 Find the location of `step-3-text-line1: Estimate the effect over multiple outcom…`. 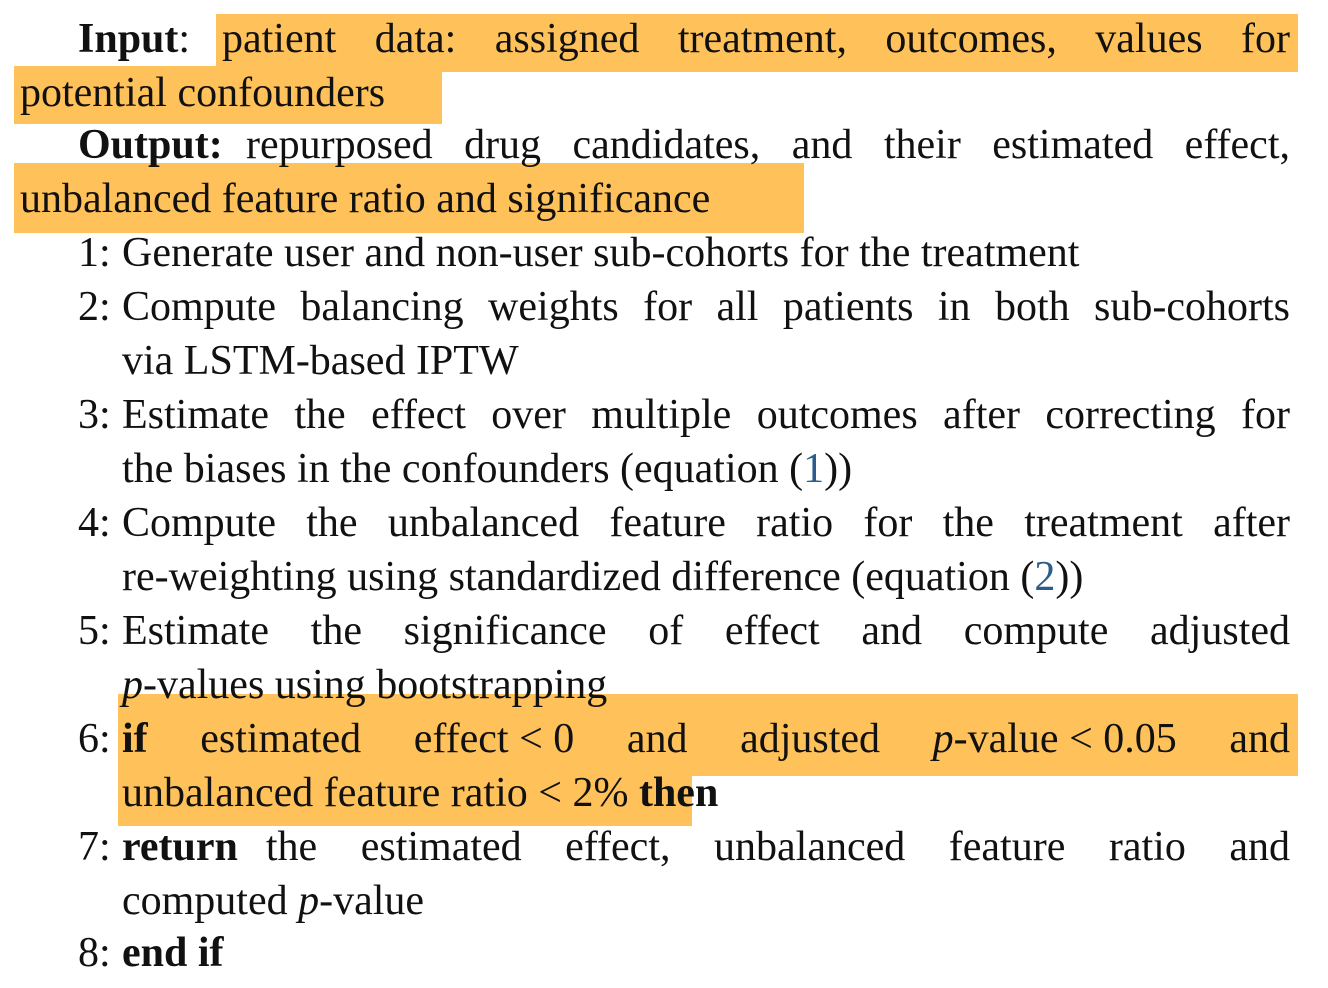

step-3-text-line1: Estimate the effect over multiple outcom… is located at coordinates (706, 415).